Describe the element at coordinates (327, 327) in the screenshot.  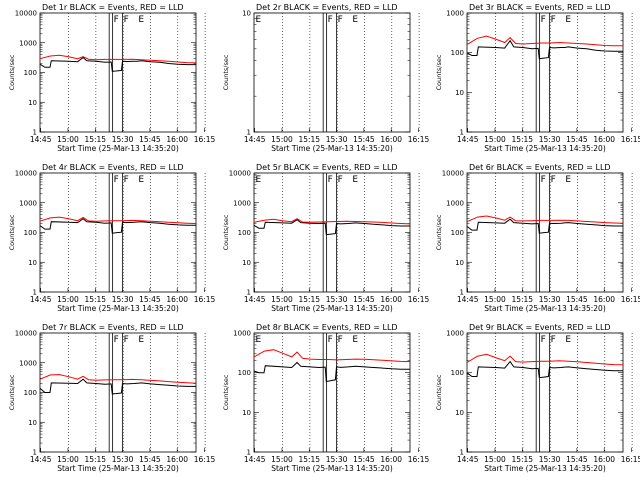
I see `plot-title: Det 8r BLACK = Events, RED = LLD` at that location.